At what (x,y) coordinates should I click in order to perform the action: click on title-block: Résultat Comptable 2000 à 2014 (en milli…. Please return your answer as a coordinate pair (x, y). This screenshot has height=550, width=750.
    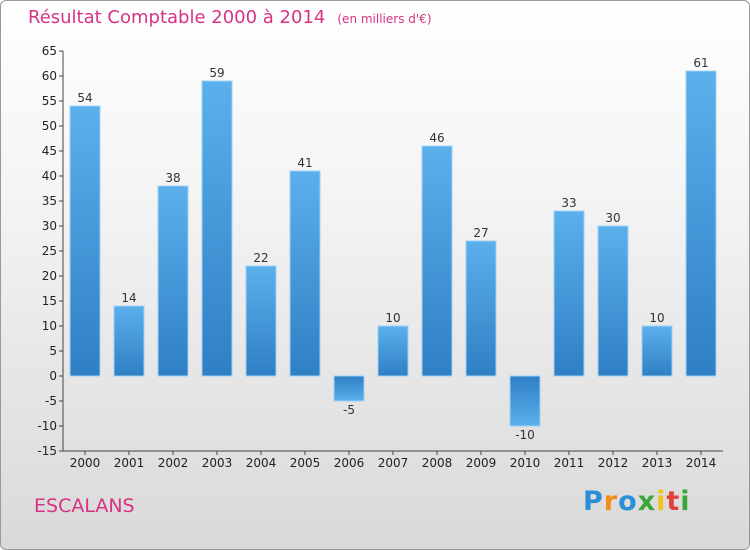
    Looking at the image, I should click on (230, 17).